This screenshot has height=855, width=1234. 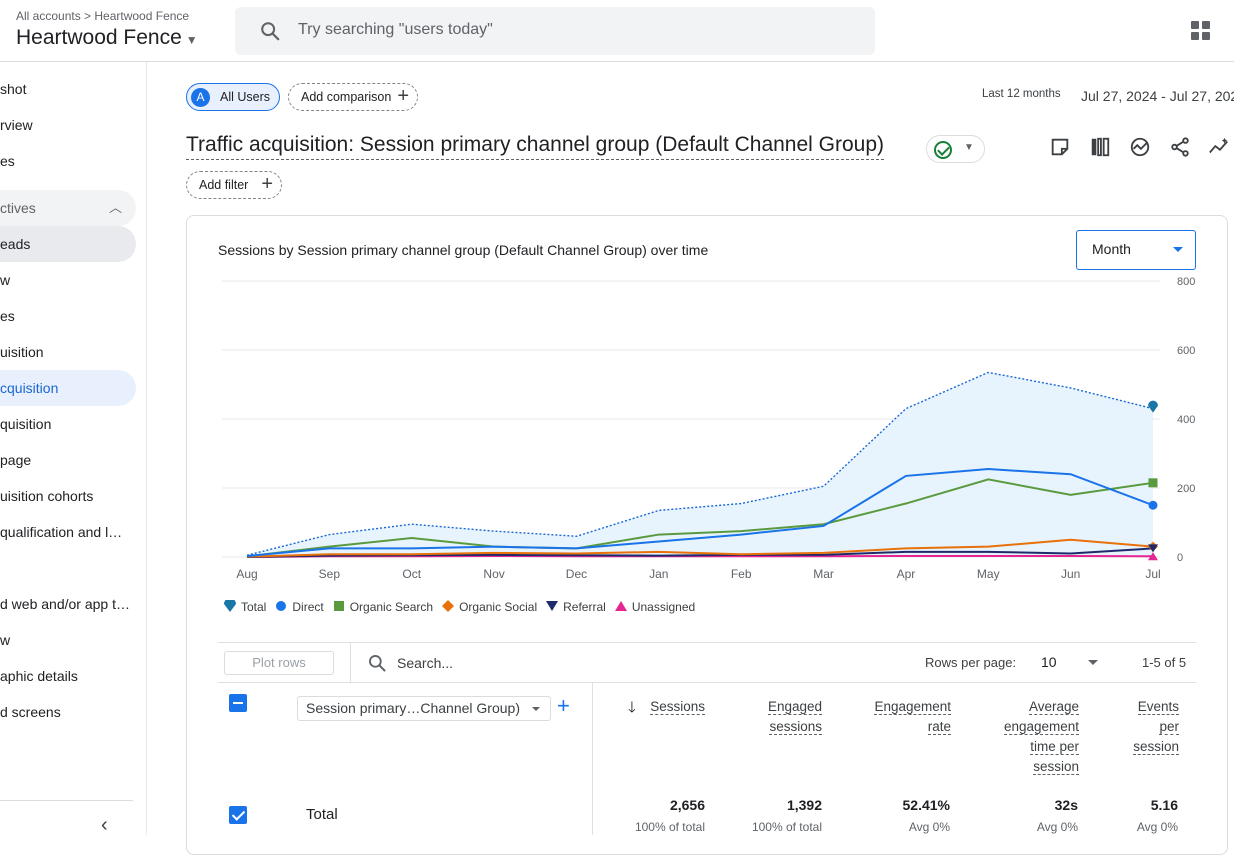 I want to click on legend-item-referral: Referral, so click(x=575, y=607).